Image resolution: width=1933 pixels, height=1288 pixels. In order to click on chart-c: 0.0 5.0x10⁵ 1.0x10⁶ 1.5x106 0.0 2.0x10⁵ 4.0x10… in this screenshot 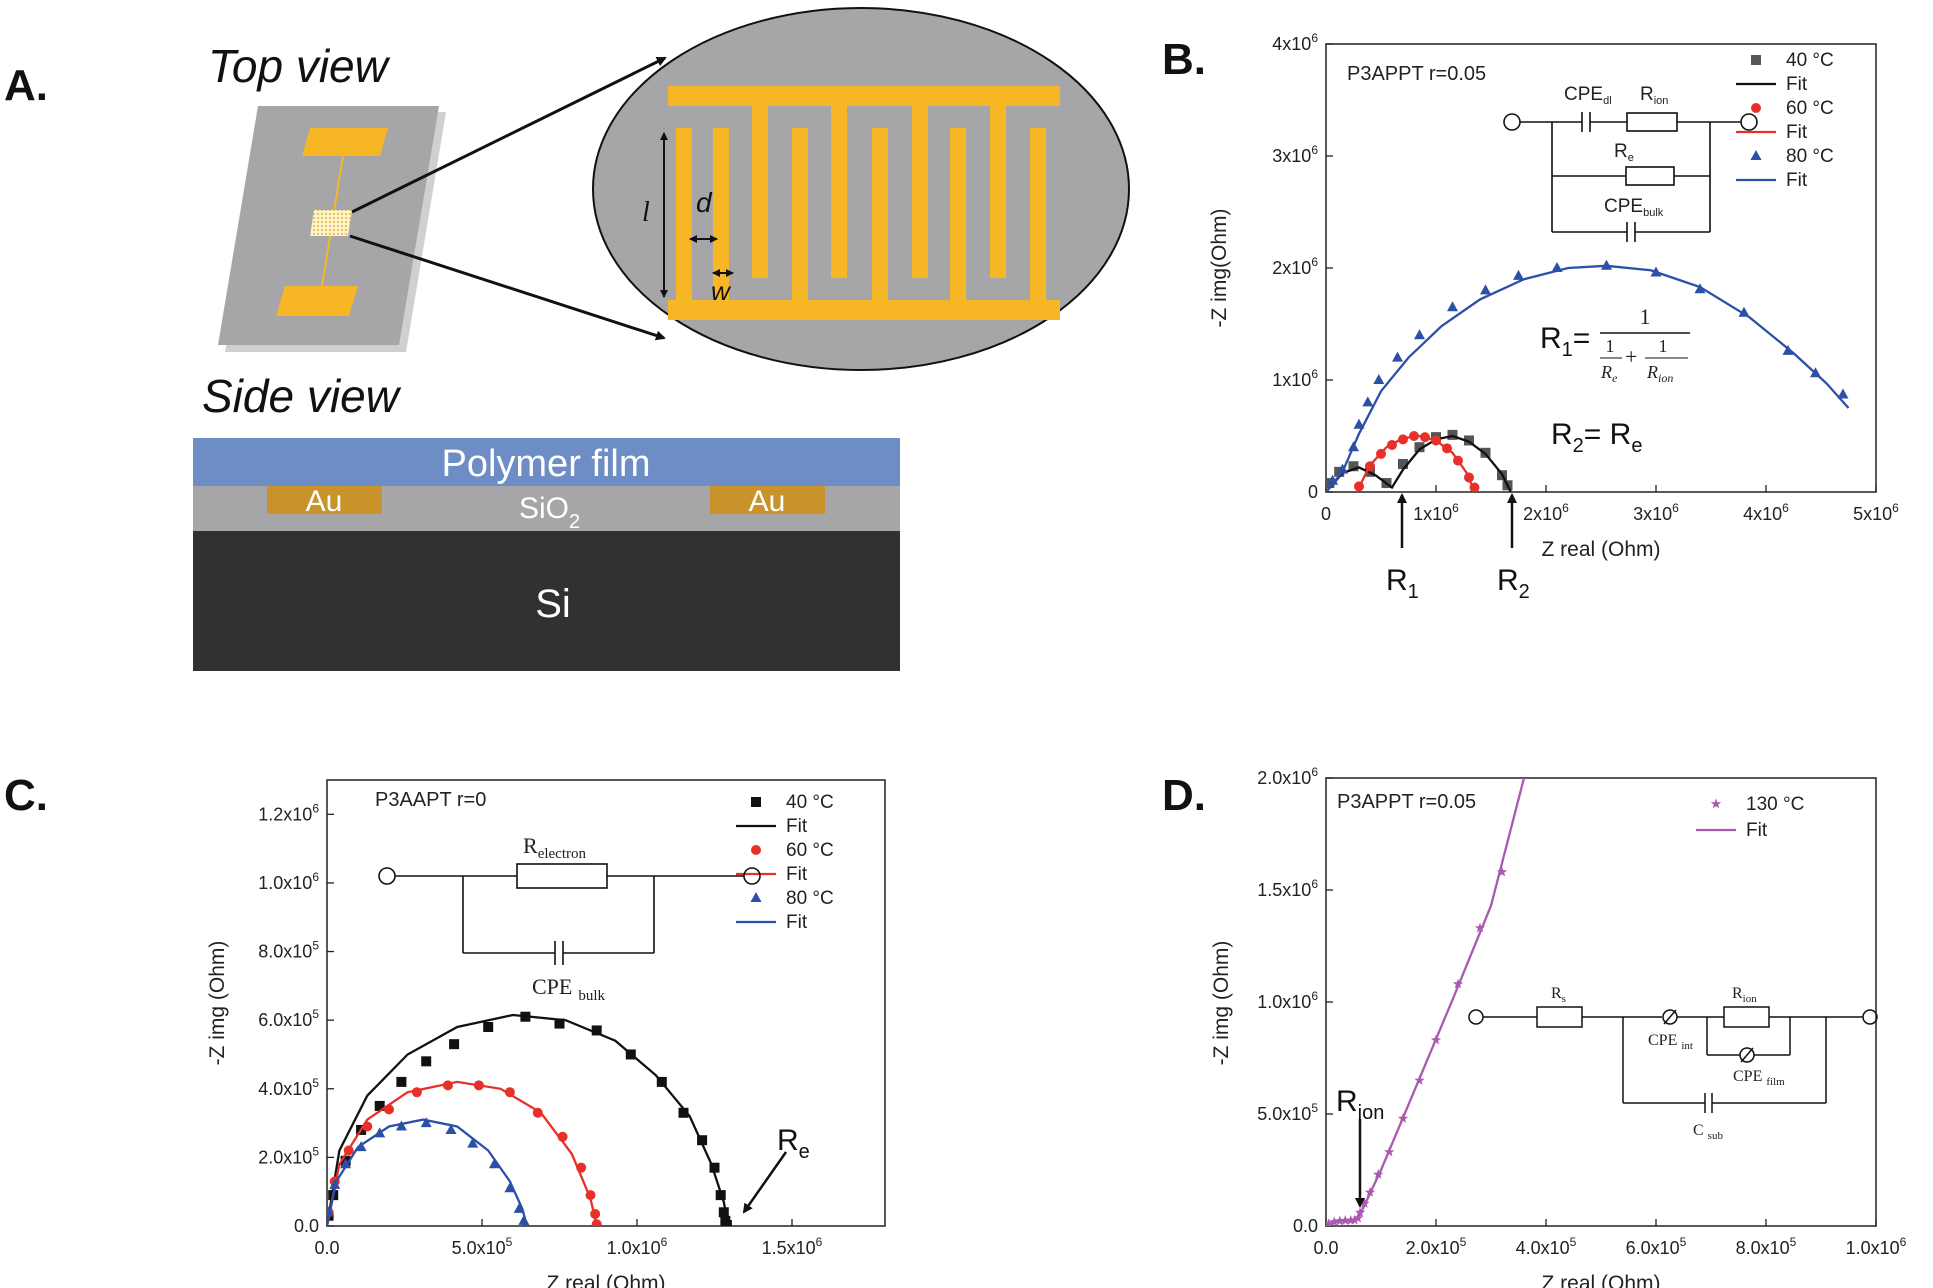, I will do `click(546, 1033)`.